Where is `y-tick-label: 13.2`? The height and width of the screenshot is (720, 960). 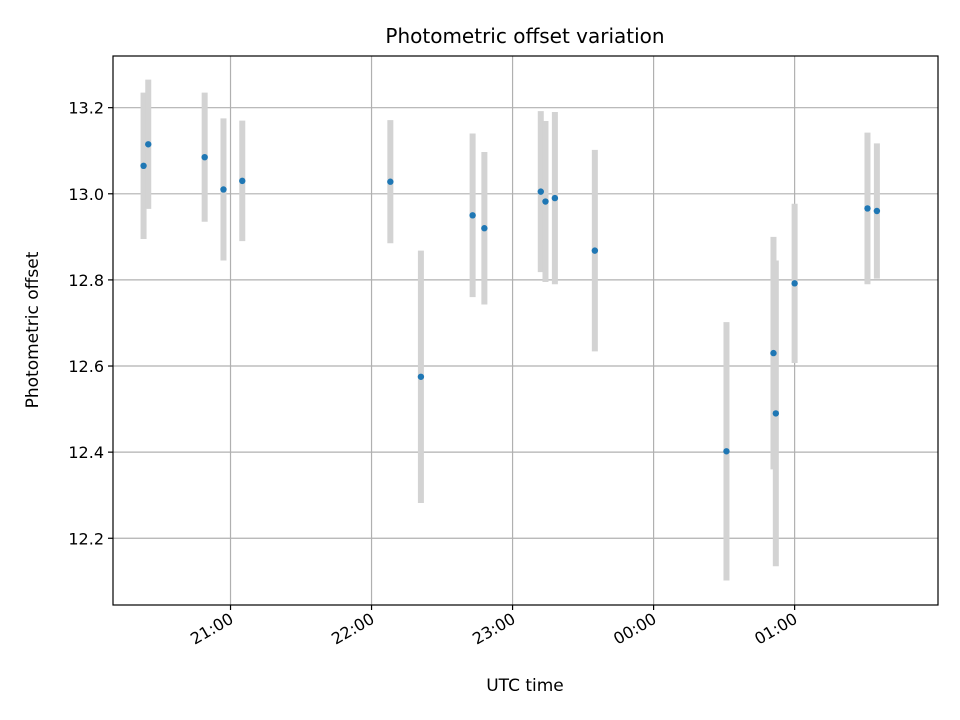 y-tick-label: 13.2 is located at coordinates (86, 108).